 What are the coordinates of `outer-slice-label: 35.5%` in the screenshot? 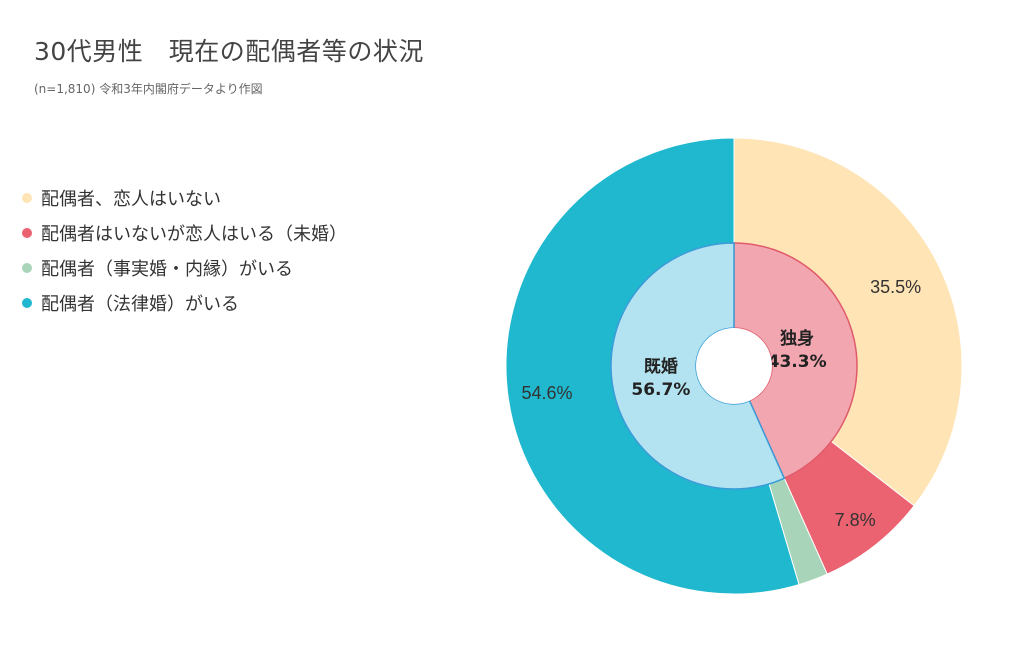 It's located at (895, 287).